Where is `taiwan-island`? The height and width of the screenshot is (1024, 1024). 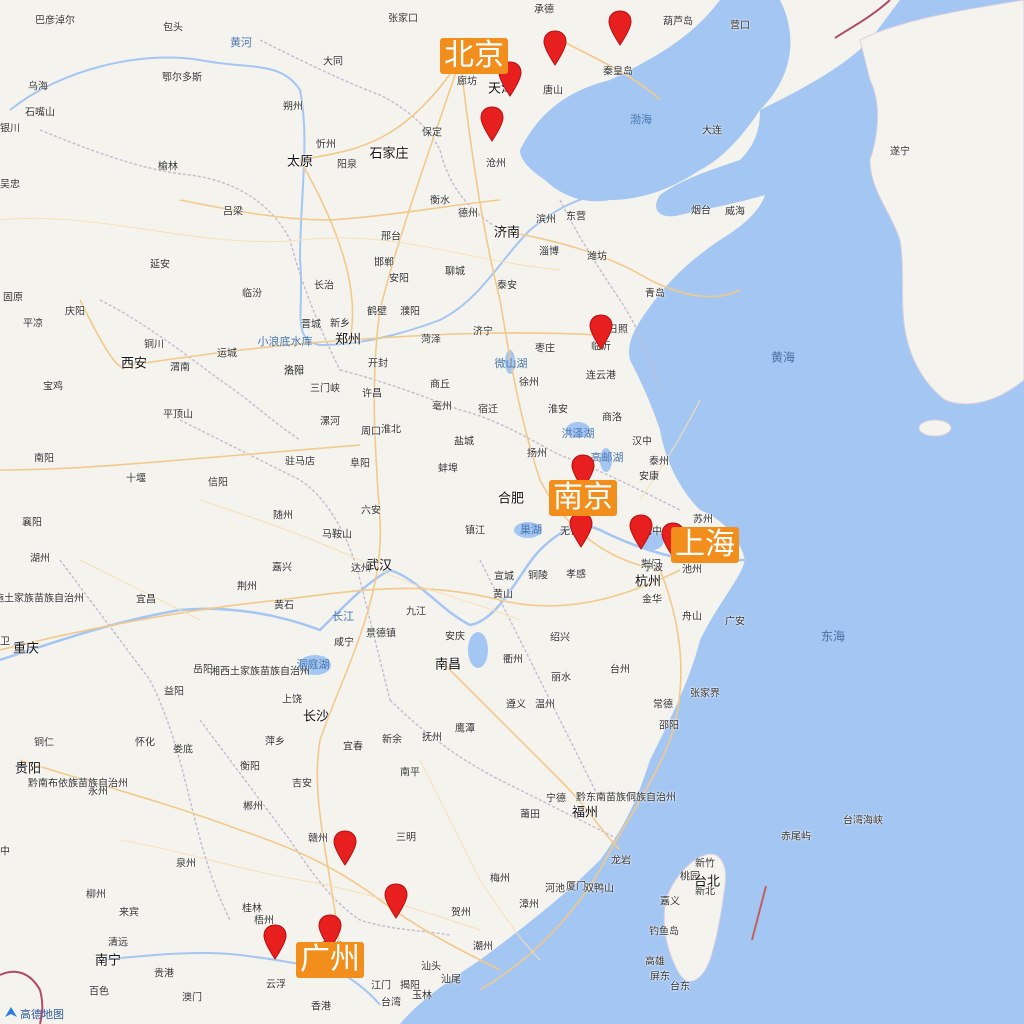
taiwan-island is located at coordinates (695, 917).